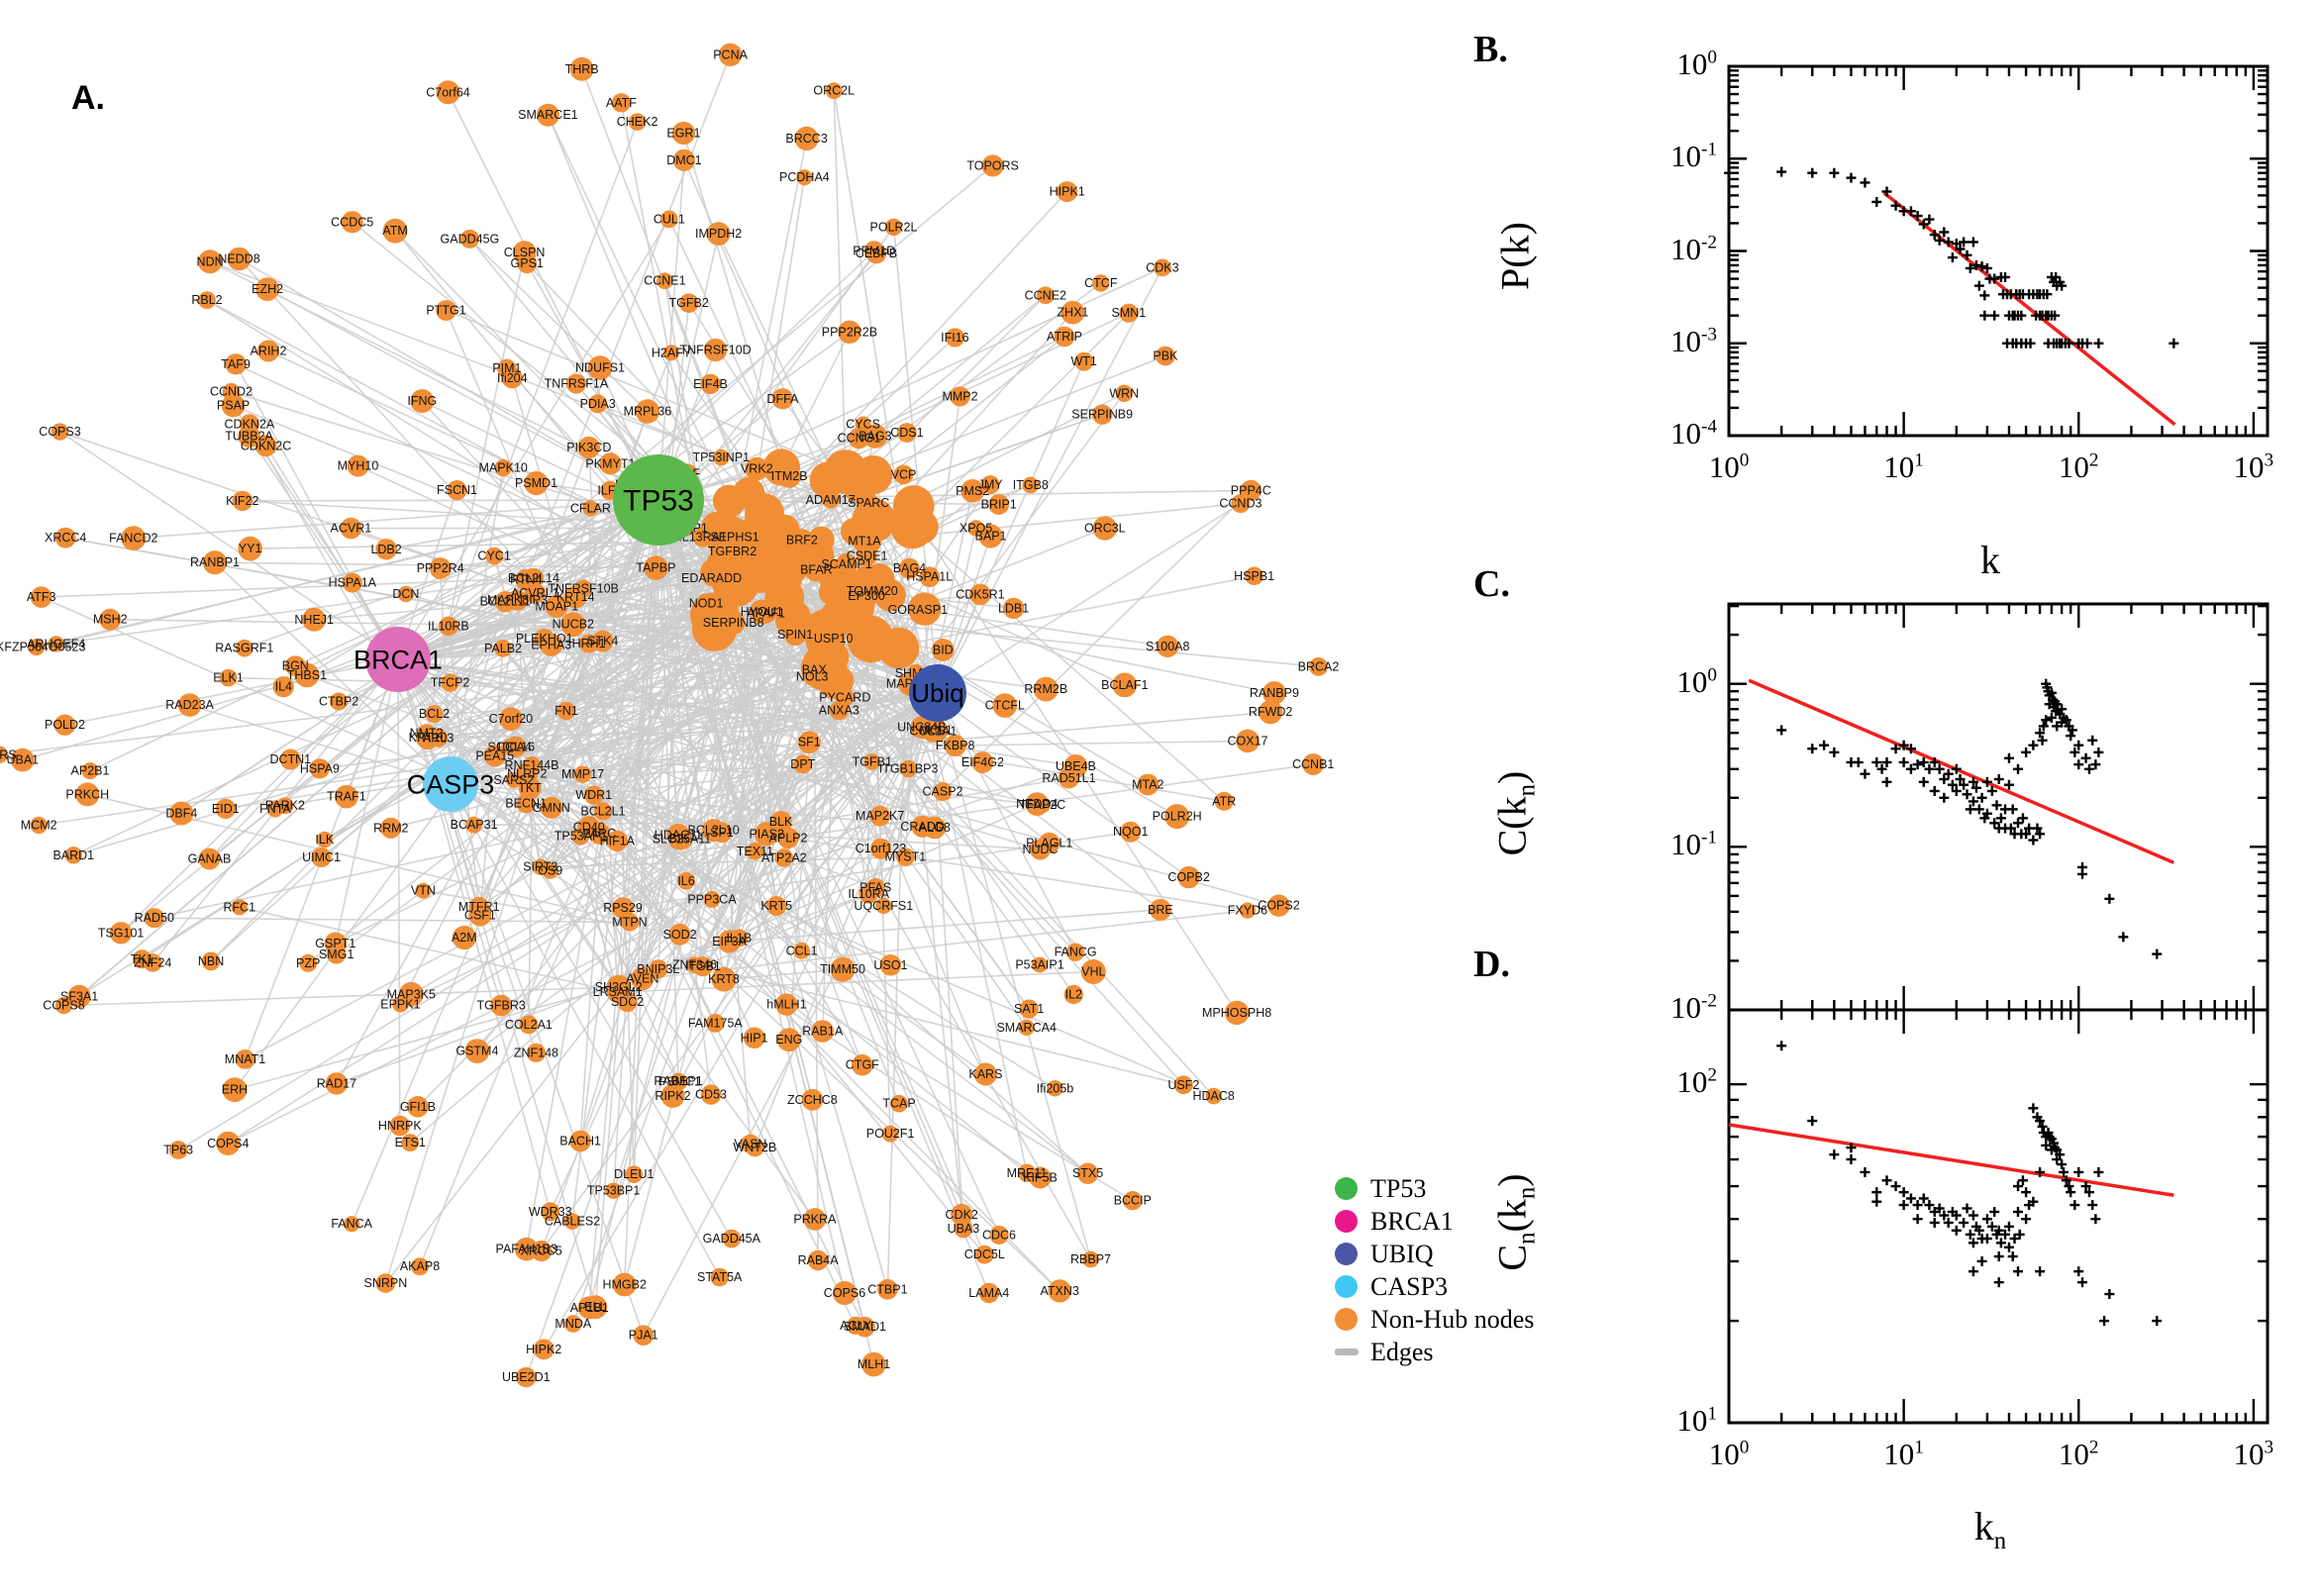  Describe the element at coordinates (1990, 1529) in the screenshot. I see `panel-d-xlabel: kn` at that location.